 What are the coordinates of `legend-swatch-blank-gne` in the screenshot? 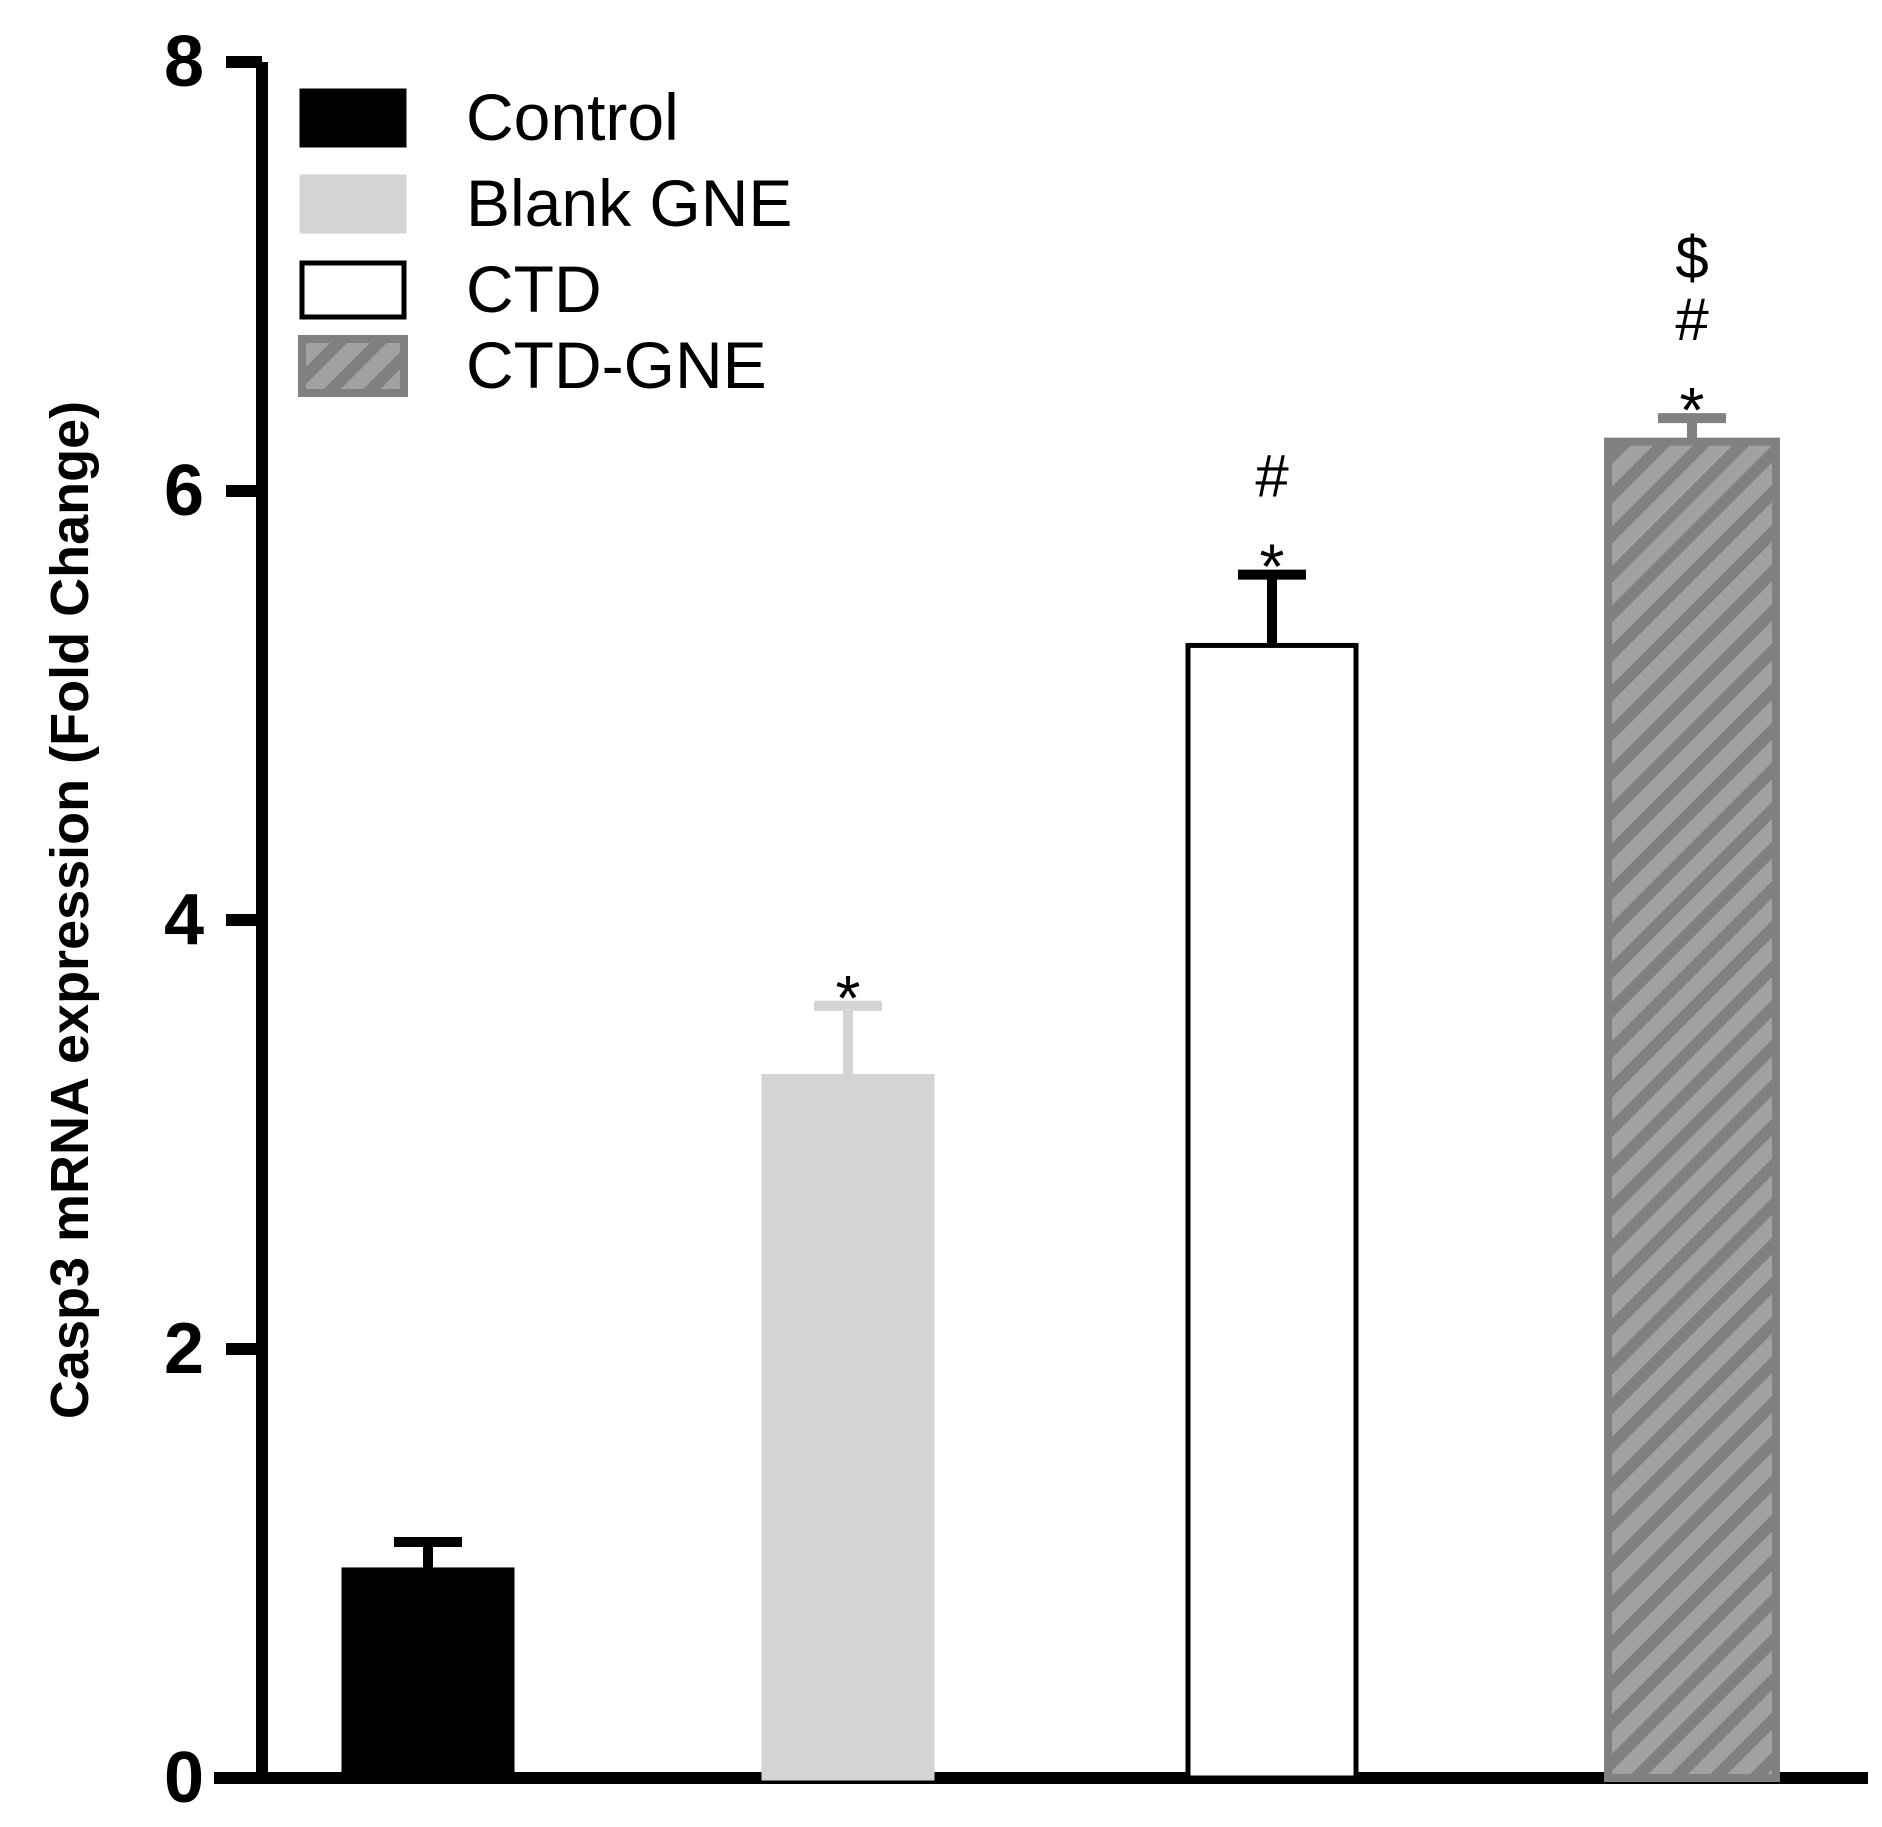 It's located at (353, 204).